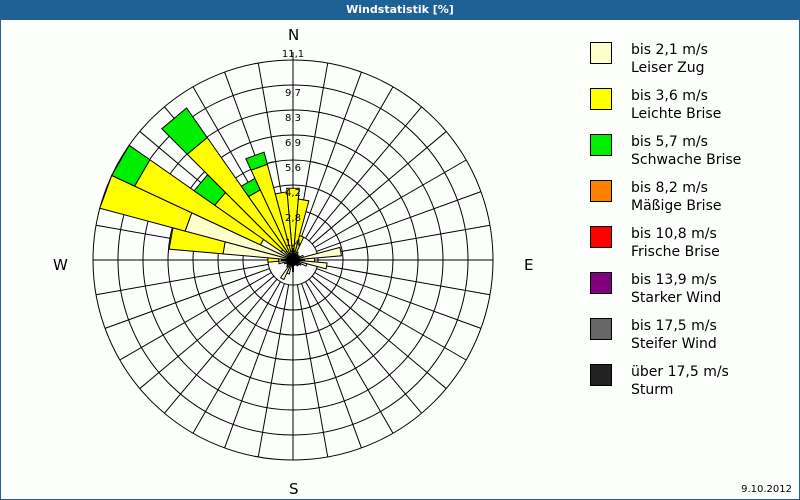 The image size is (800, 500). What do you see at coordinates (293, 54) in the screenshot?
I see `svg-text: 11,1` at bounding box center [293, 54].